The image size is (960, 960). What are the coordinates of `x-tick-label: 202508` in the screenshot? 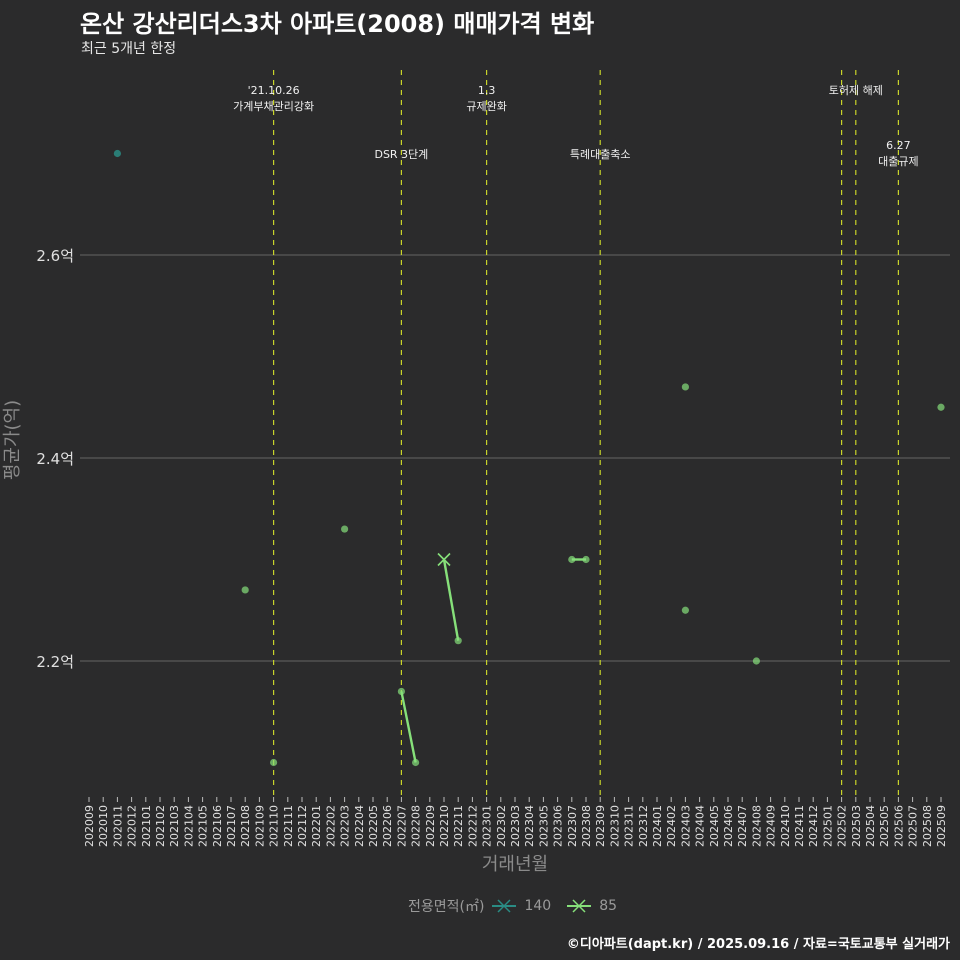 It's located at (927, 826).